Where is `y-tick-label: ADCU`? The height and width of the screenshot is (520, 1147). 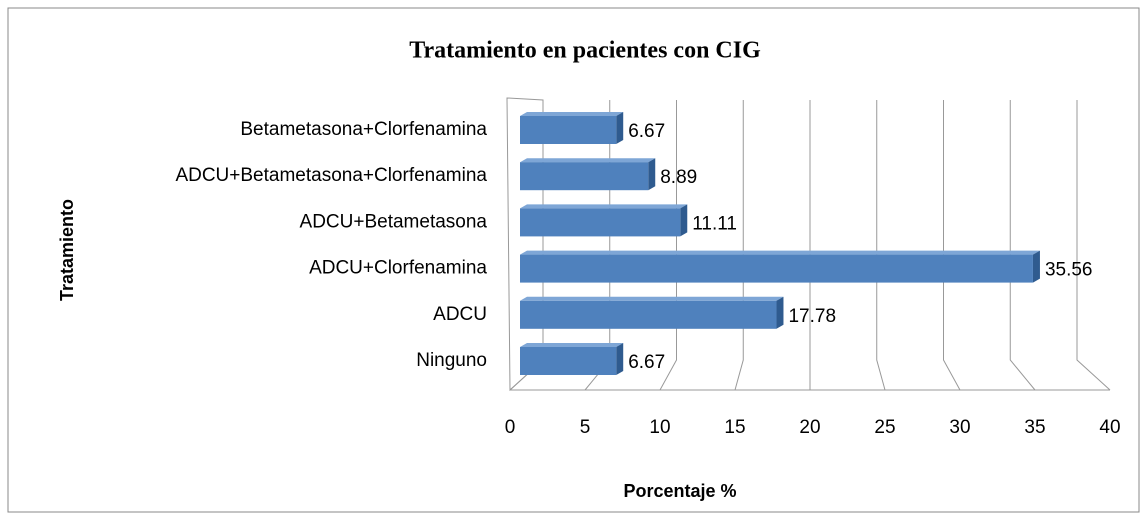 y-tick-label: ADCU is located at coordinates (460, 314).